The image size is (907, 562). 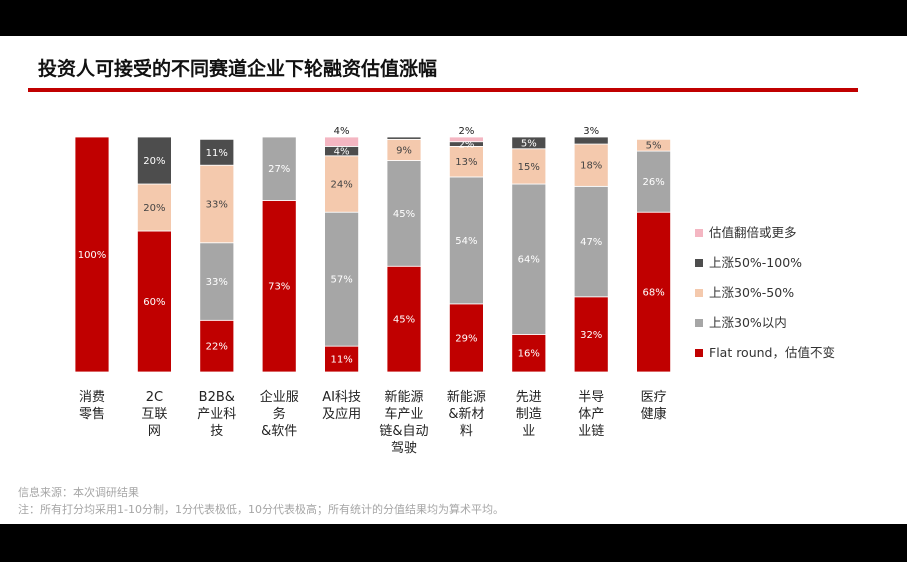 I want to click on data-label: 54%, so click(x=466, y=241).